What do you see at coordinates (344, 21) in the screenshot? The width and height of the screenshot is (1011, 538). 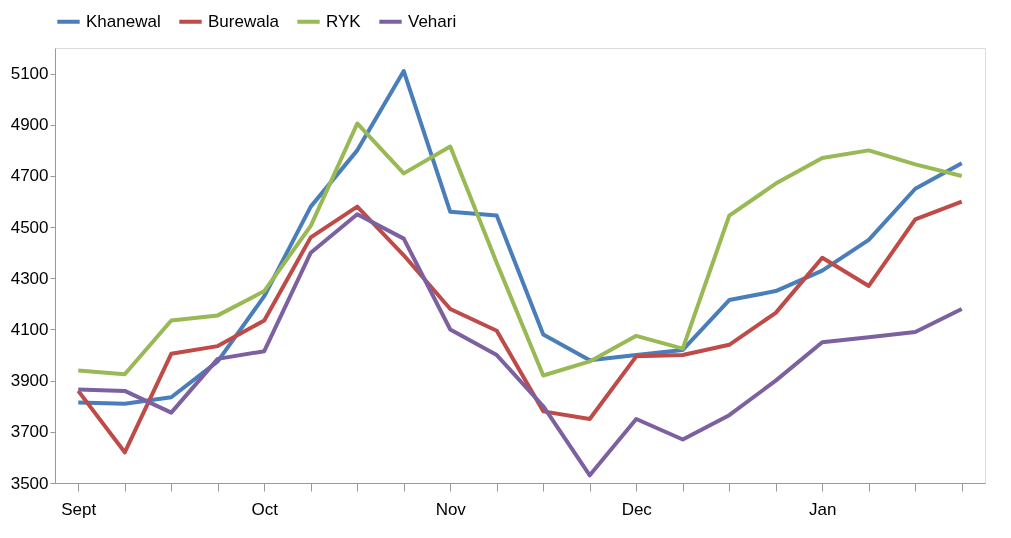 I see `legend-label: RYK` at bounding box center [344, 21].